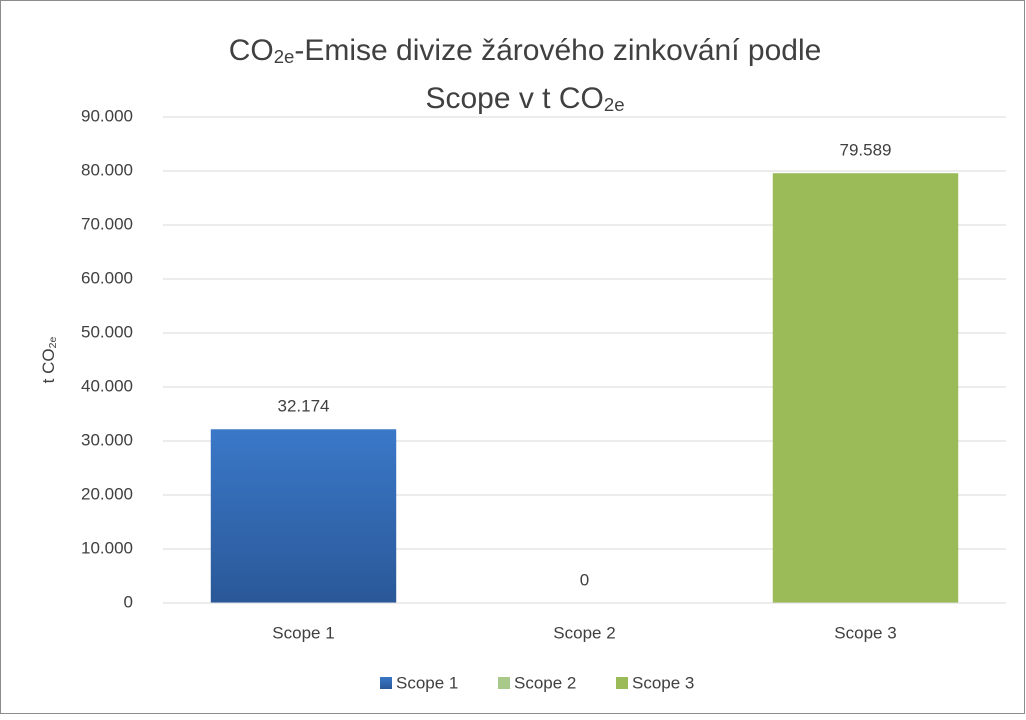 This screenshot has width=1026, height=720. I want to click on chart-title-part: -Emise divize žárového zinkování podle, so click(557, 50).